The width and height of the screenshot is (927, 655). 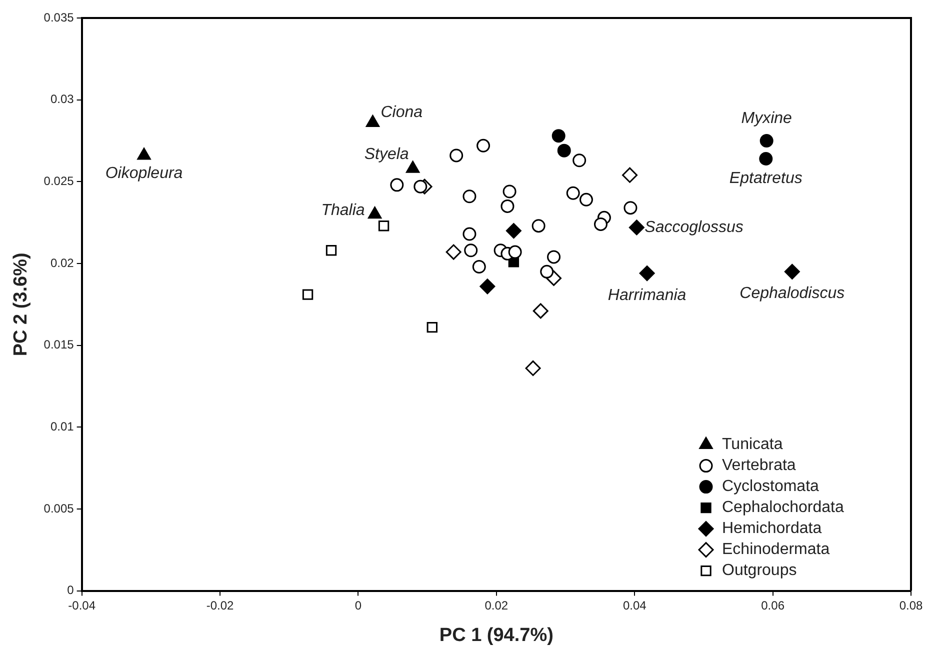 I want to click on x-tick-label: 0.04, so click(x=634, y=605).